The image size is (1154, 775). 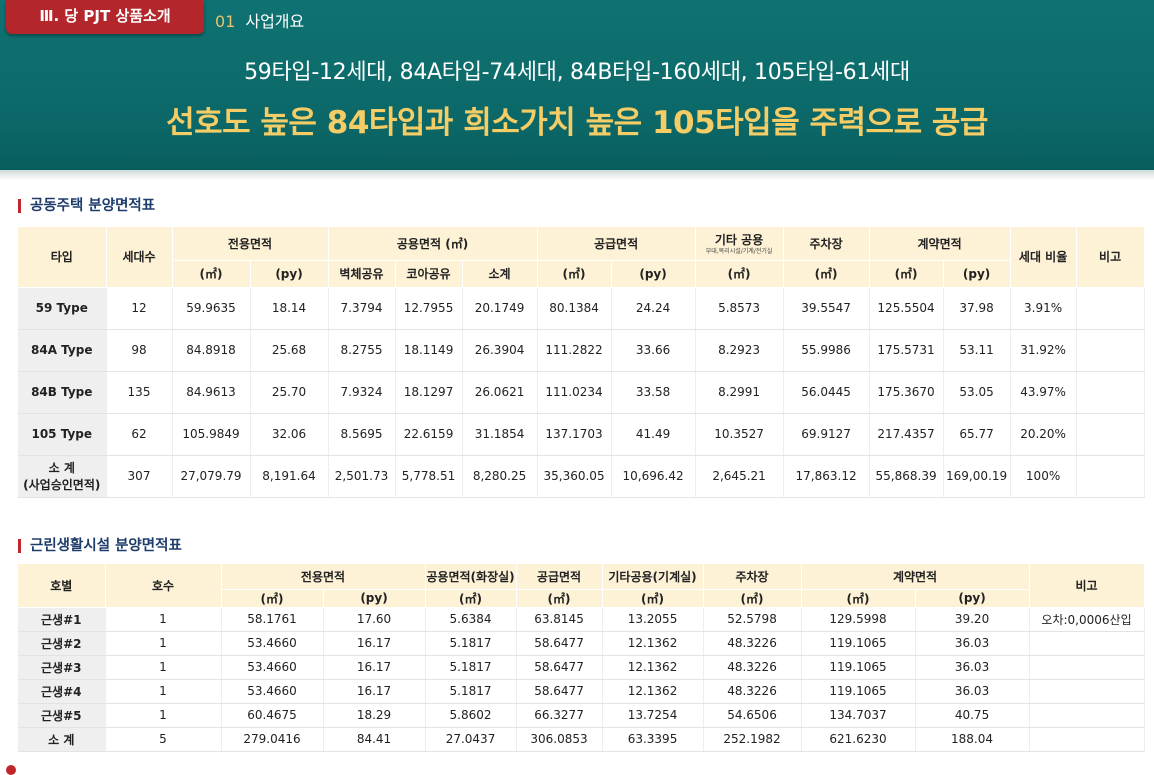 I want to click on cell: 169,00.19, so click(x=977, y=476).